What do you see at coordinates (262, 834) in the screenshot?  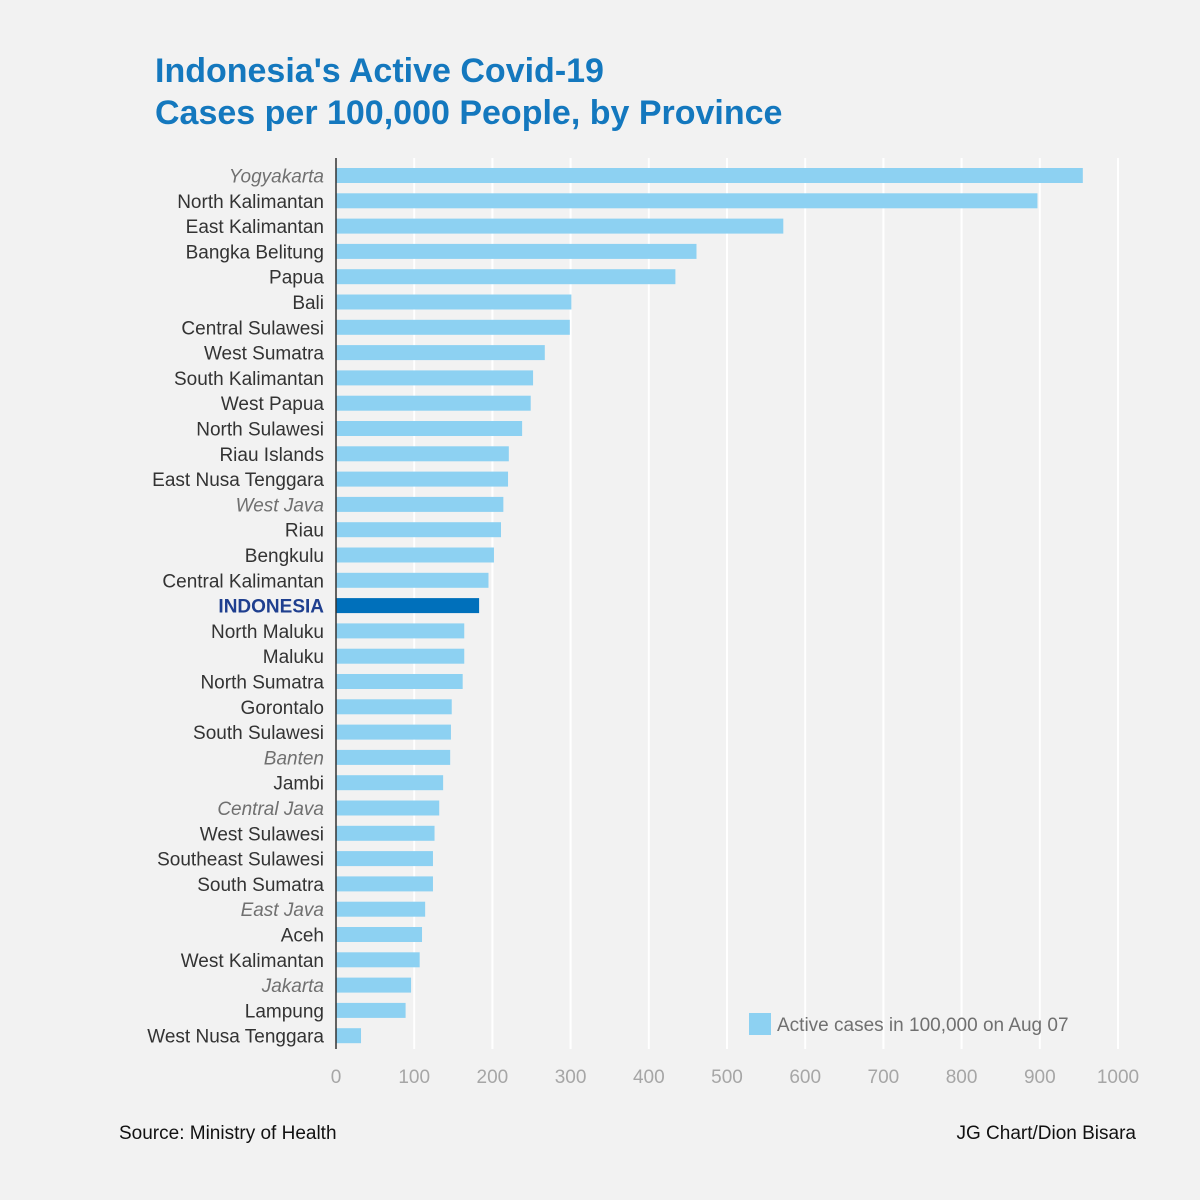 I see `category-label: West Sulawesi` at bounding box center [262, 834].